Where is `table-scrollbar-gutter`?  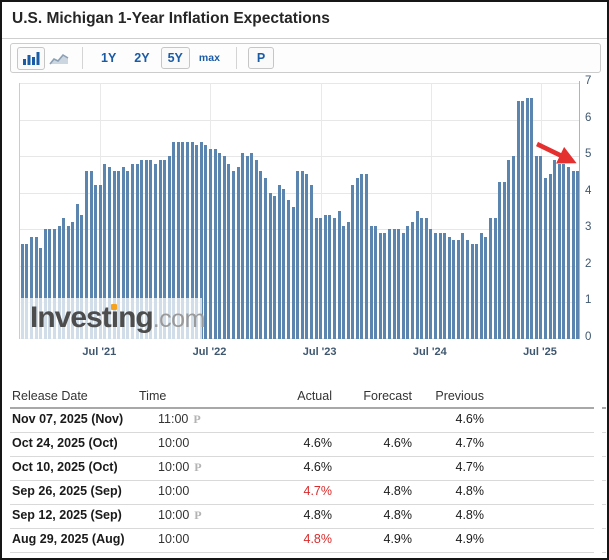 table-scrollbar-gutter is located at coordinates (598, 480).